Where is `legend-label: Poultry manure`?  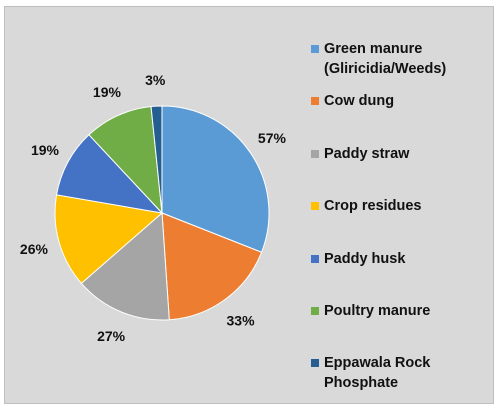 legend-label: Poultry manure is located at coordinates (377, 311).